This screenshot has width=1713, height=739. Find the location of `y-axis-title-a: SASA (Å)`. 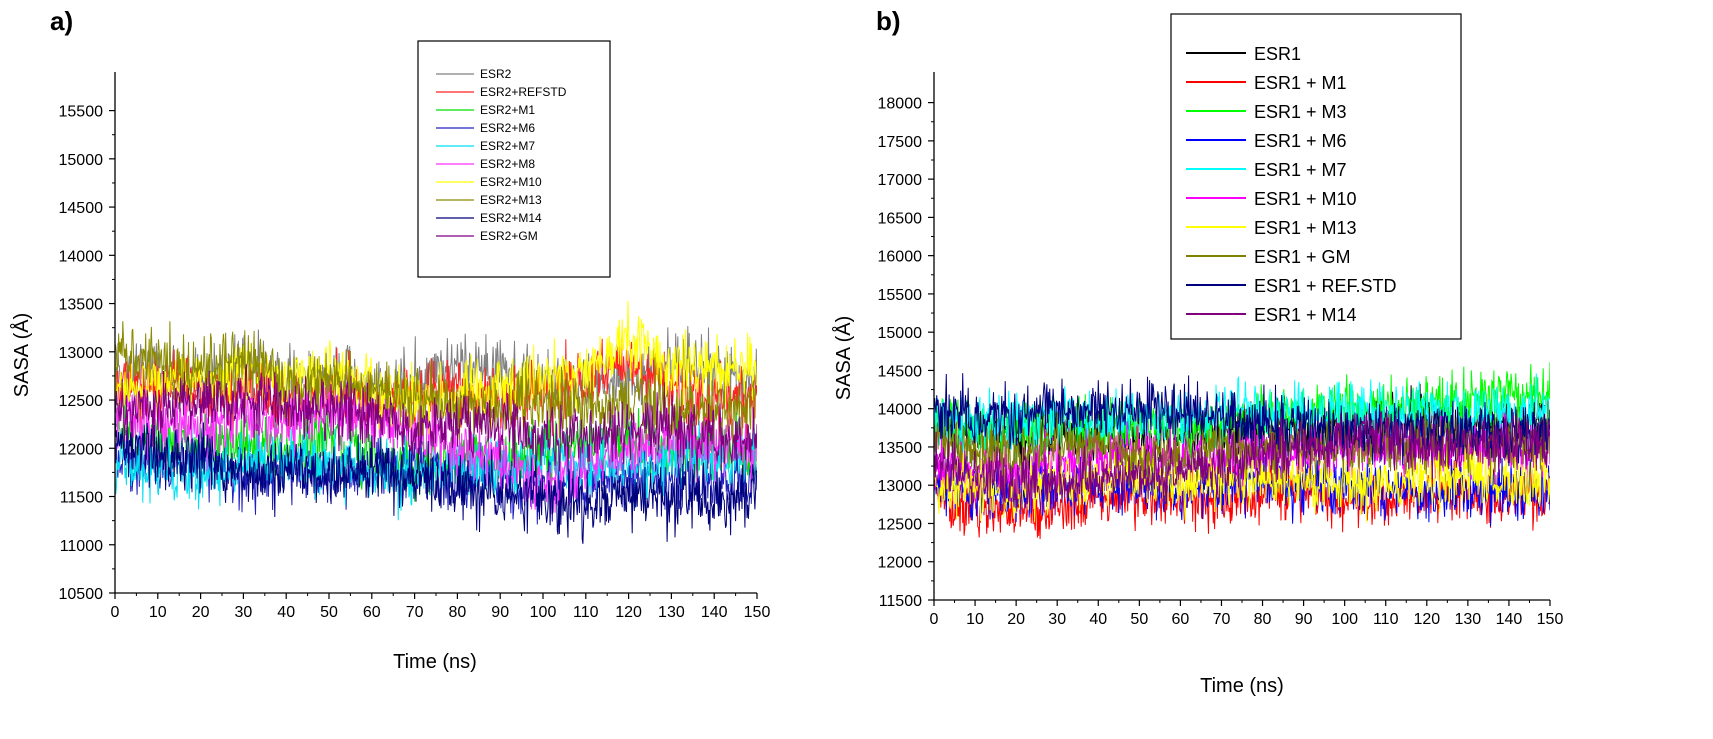

y-axis-title-a: SASA (Å) is located at coordinates (21, 355).